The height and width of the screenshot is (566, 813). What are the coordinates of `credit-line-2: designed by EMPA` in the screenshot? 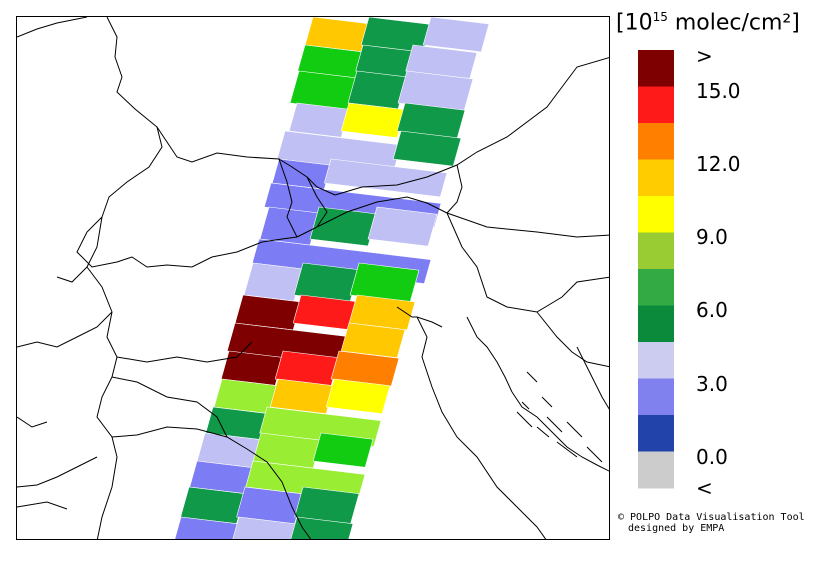 It's located at (676, 528).